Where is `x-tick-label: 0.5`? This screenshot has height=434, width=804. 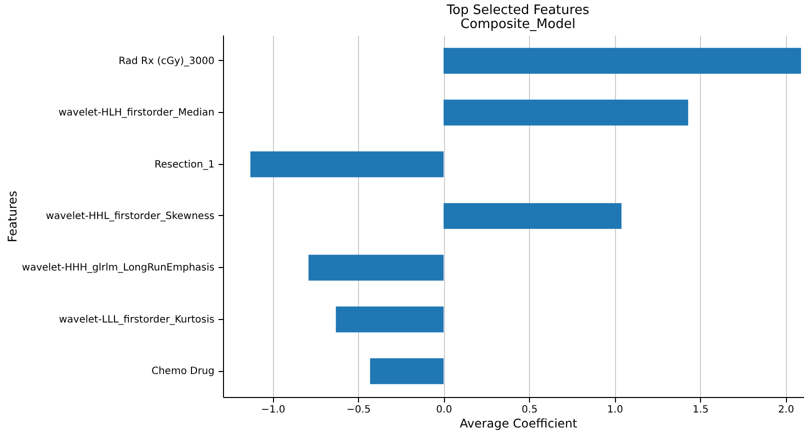 x-tick-label: 0.5 is located at coordinates (530, 410).